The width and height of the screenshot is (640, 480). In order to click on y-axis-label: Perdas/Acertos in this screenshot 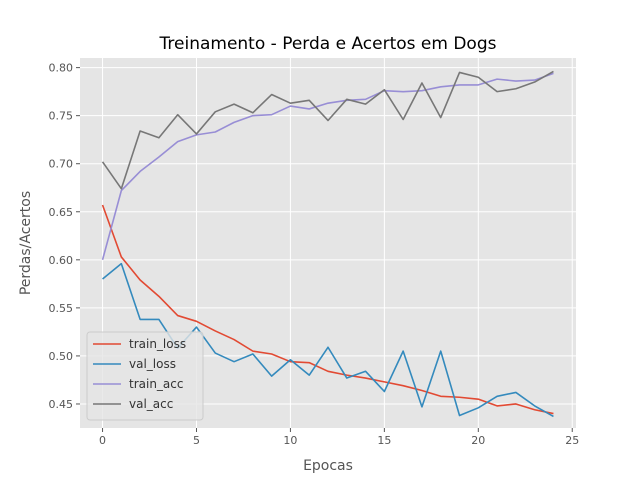, I will do `click(26, 243)`.